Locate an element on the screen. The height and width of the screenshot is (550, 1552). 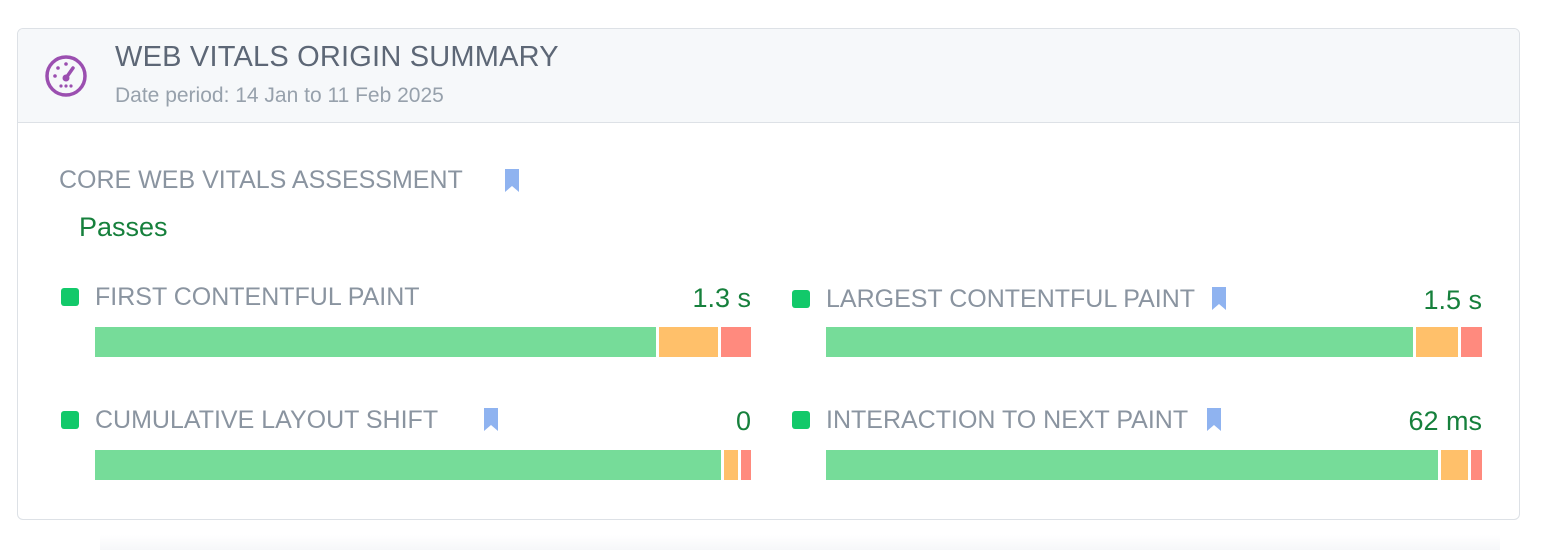
card-title: WEB VITALS ORIGIN SUMMARY is located at coordinates (337, 57).